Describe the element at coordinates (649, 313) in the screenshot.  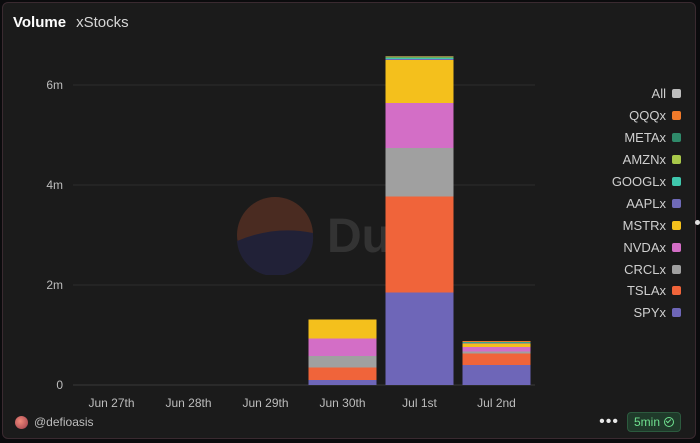
I see `legend-label: SPYx` at that location.